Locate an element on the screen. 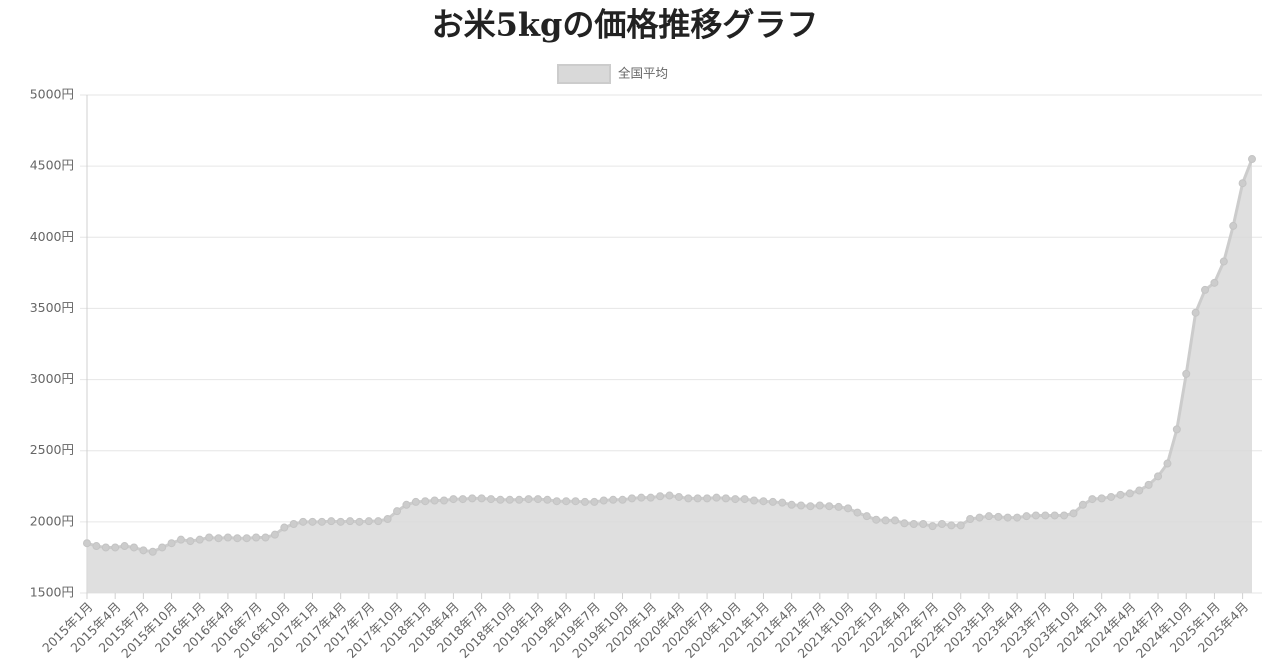 This screenshot has height=670, width=1280. y-tick-label: 4000円 is located at coordinates (52, 236).